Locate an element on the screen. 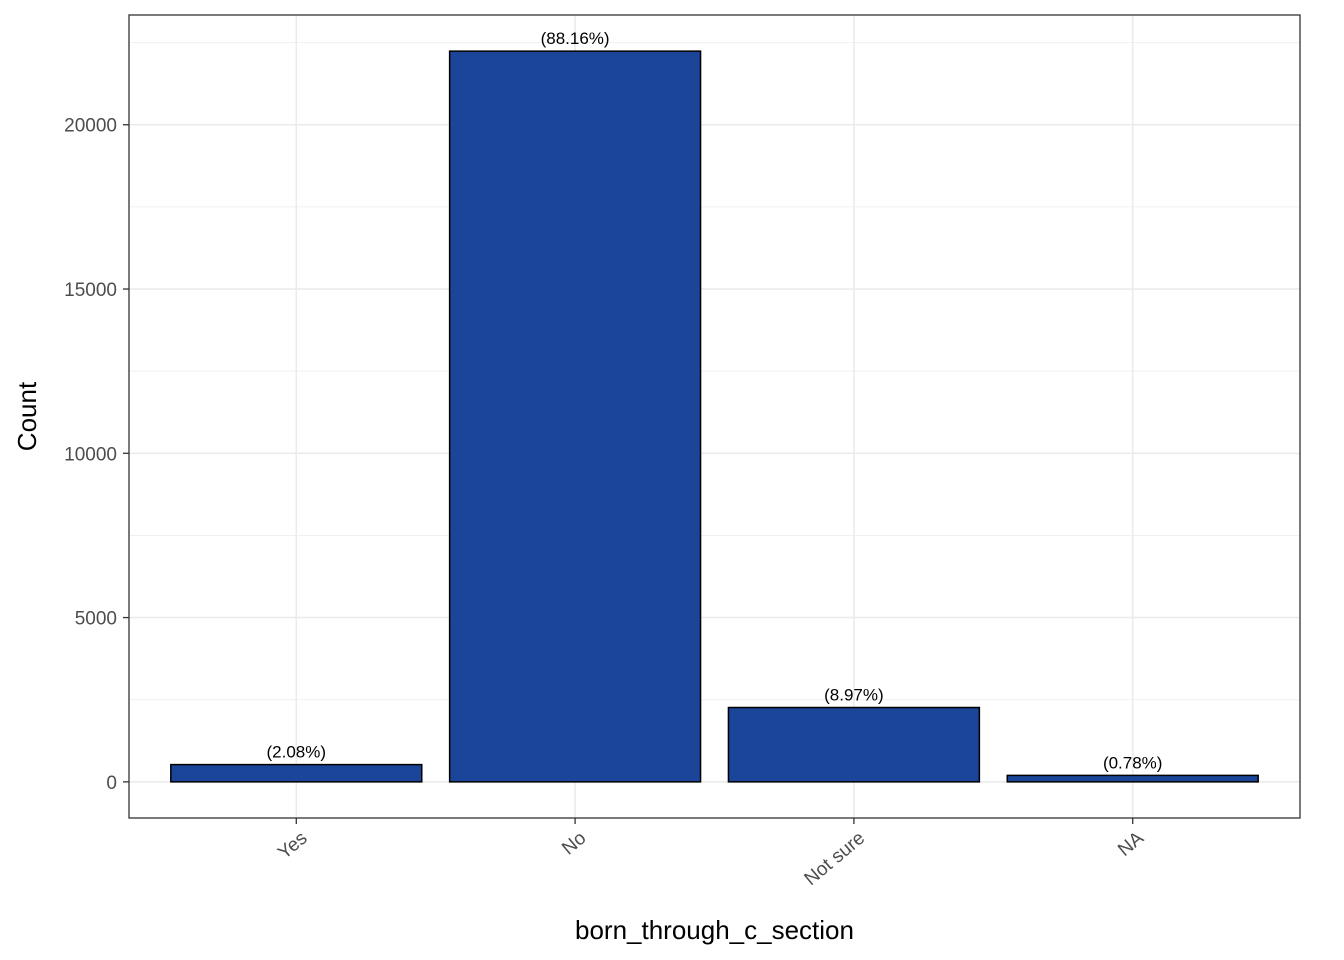 This screenshot has width=1344, height=960. data-label: (2.08%) is located at coordinates (297, 752).